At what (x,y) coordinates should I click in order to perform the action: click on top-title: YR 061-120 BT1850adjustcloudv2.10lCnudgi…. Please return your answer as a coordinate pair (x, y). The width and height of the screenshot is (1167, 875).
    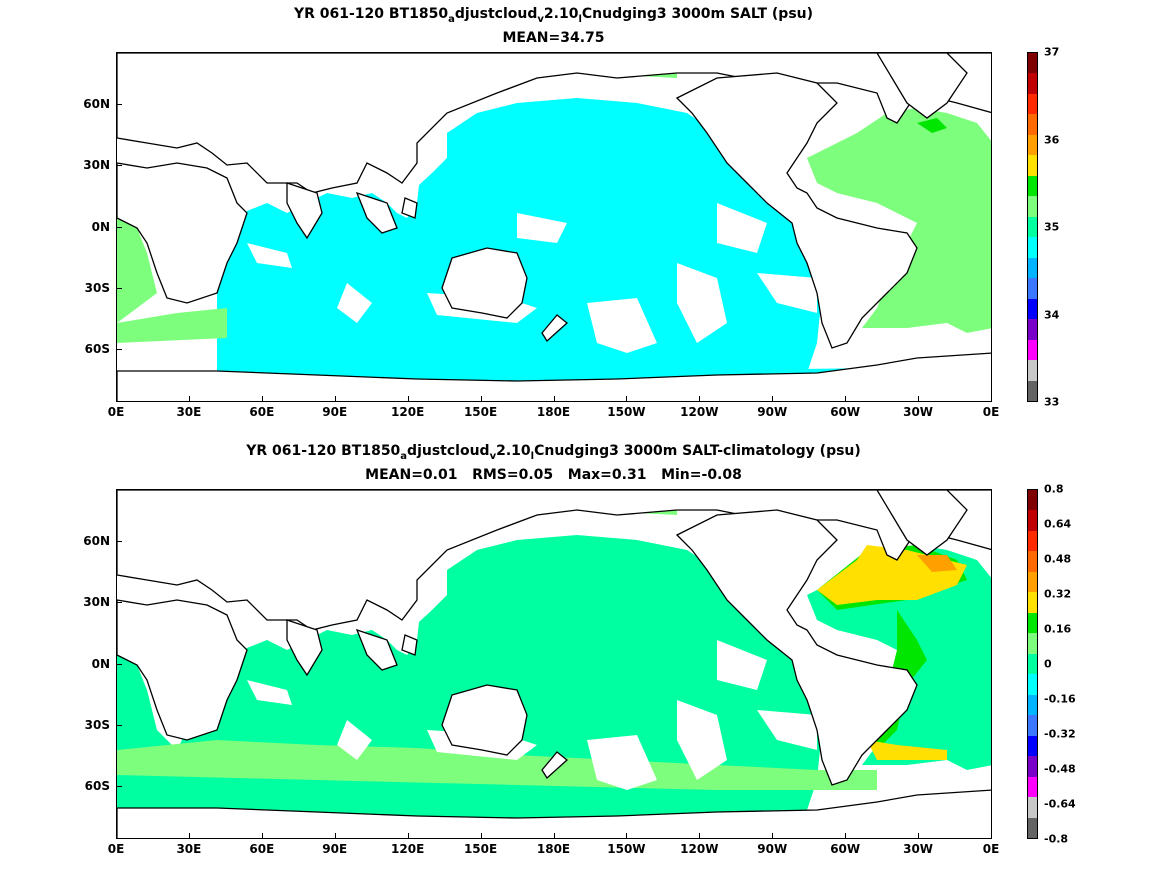
    Looking at the image, I should click on (553, 15).